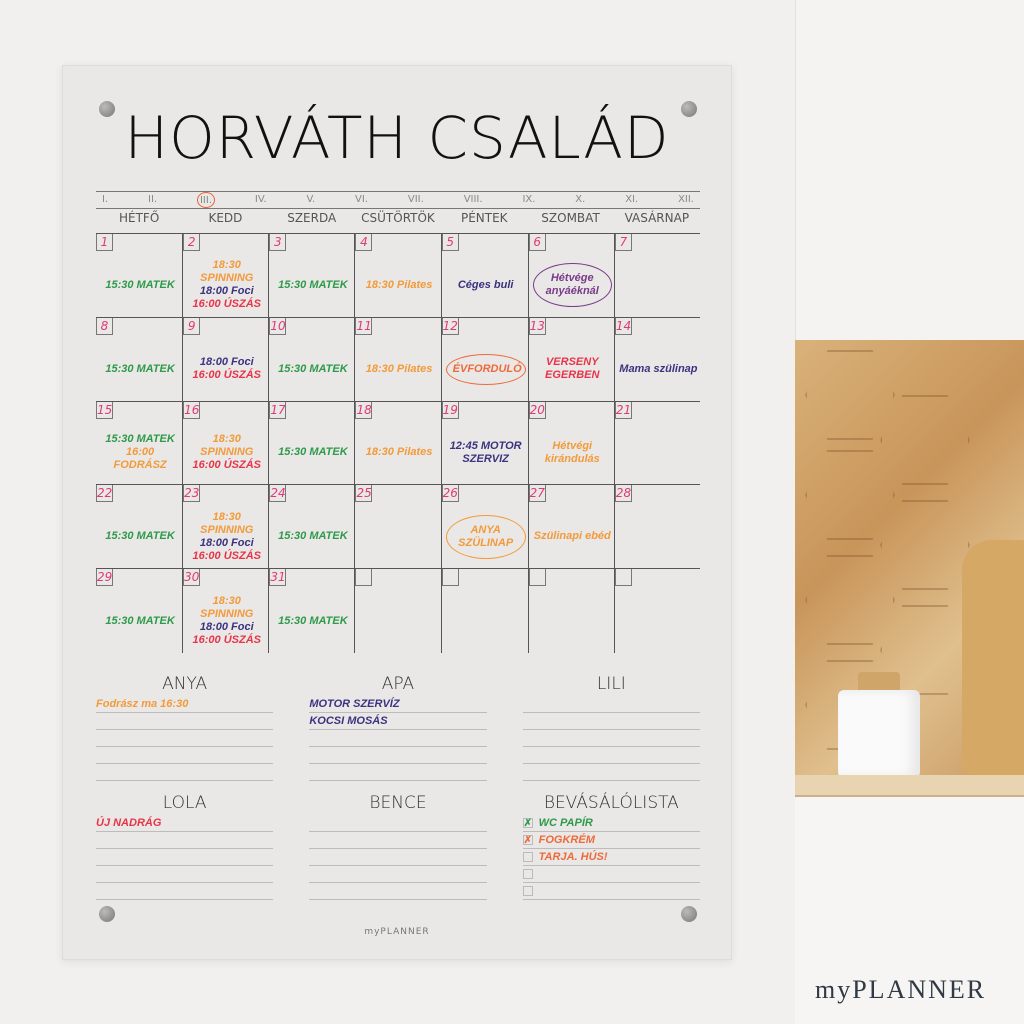 Image resolution: width=1024 pixels, height=1024 pixels. I want to click on calendar-day-cell: 3 15:30 MATEK, so click(311, 276).